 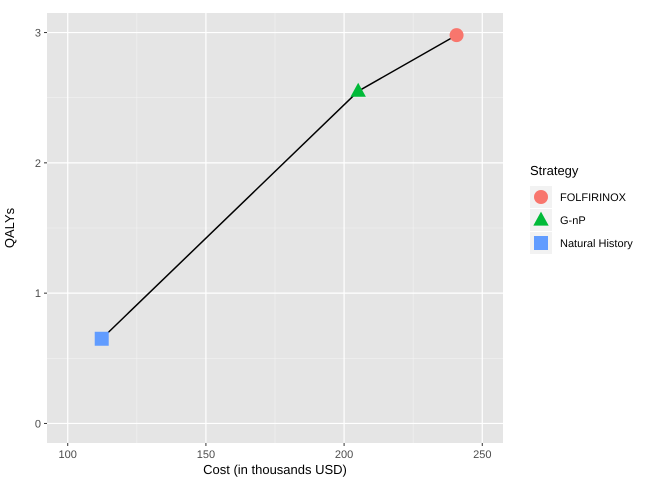 I want to click on y-tick-label: 3, so click(x=37, y=34).